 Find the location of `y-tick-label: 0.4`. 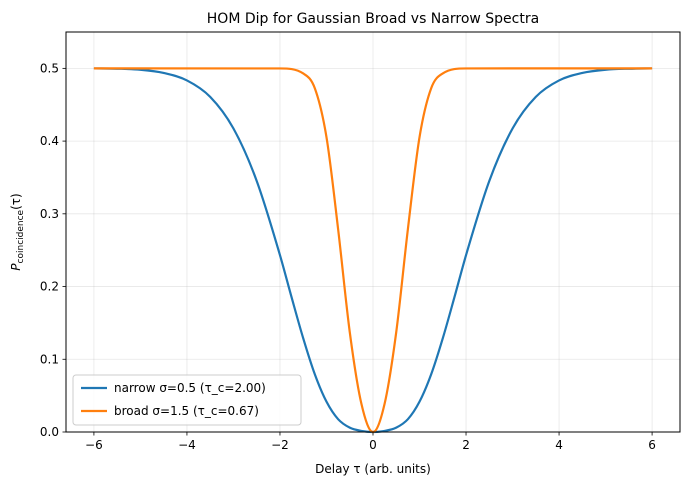

y-tick-label: 0.4 is located at coordinates (49, 141).